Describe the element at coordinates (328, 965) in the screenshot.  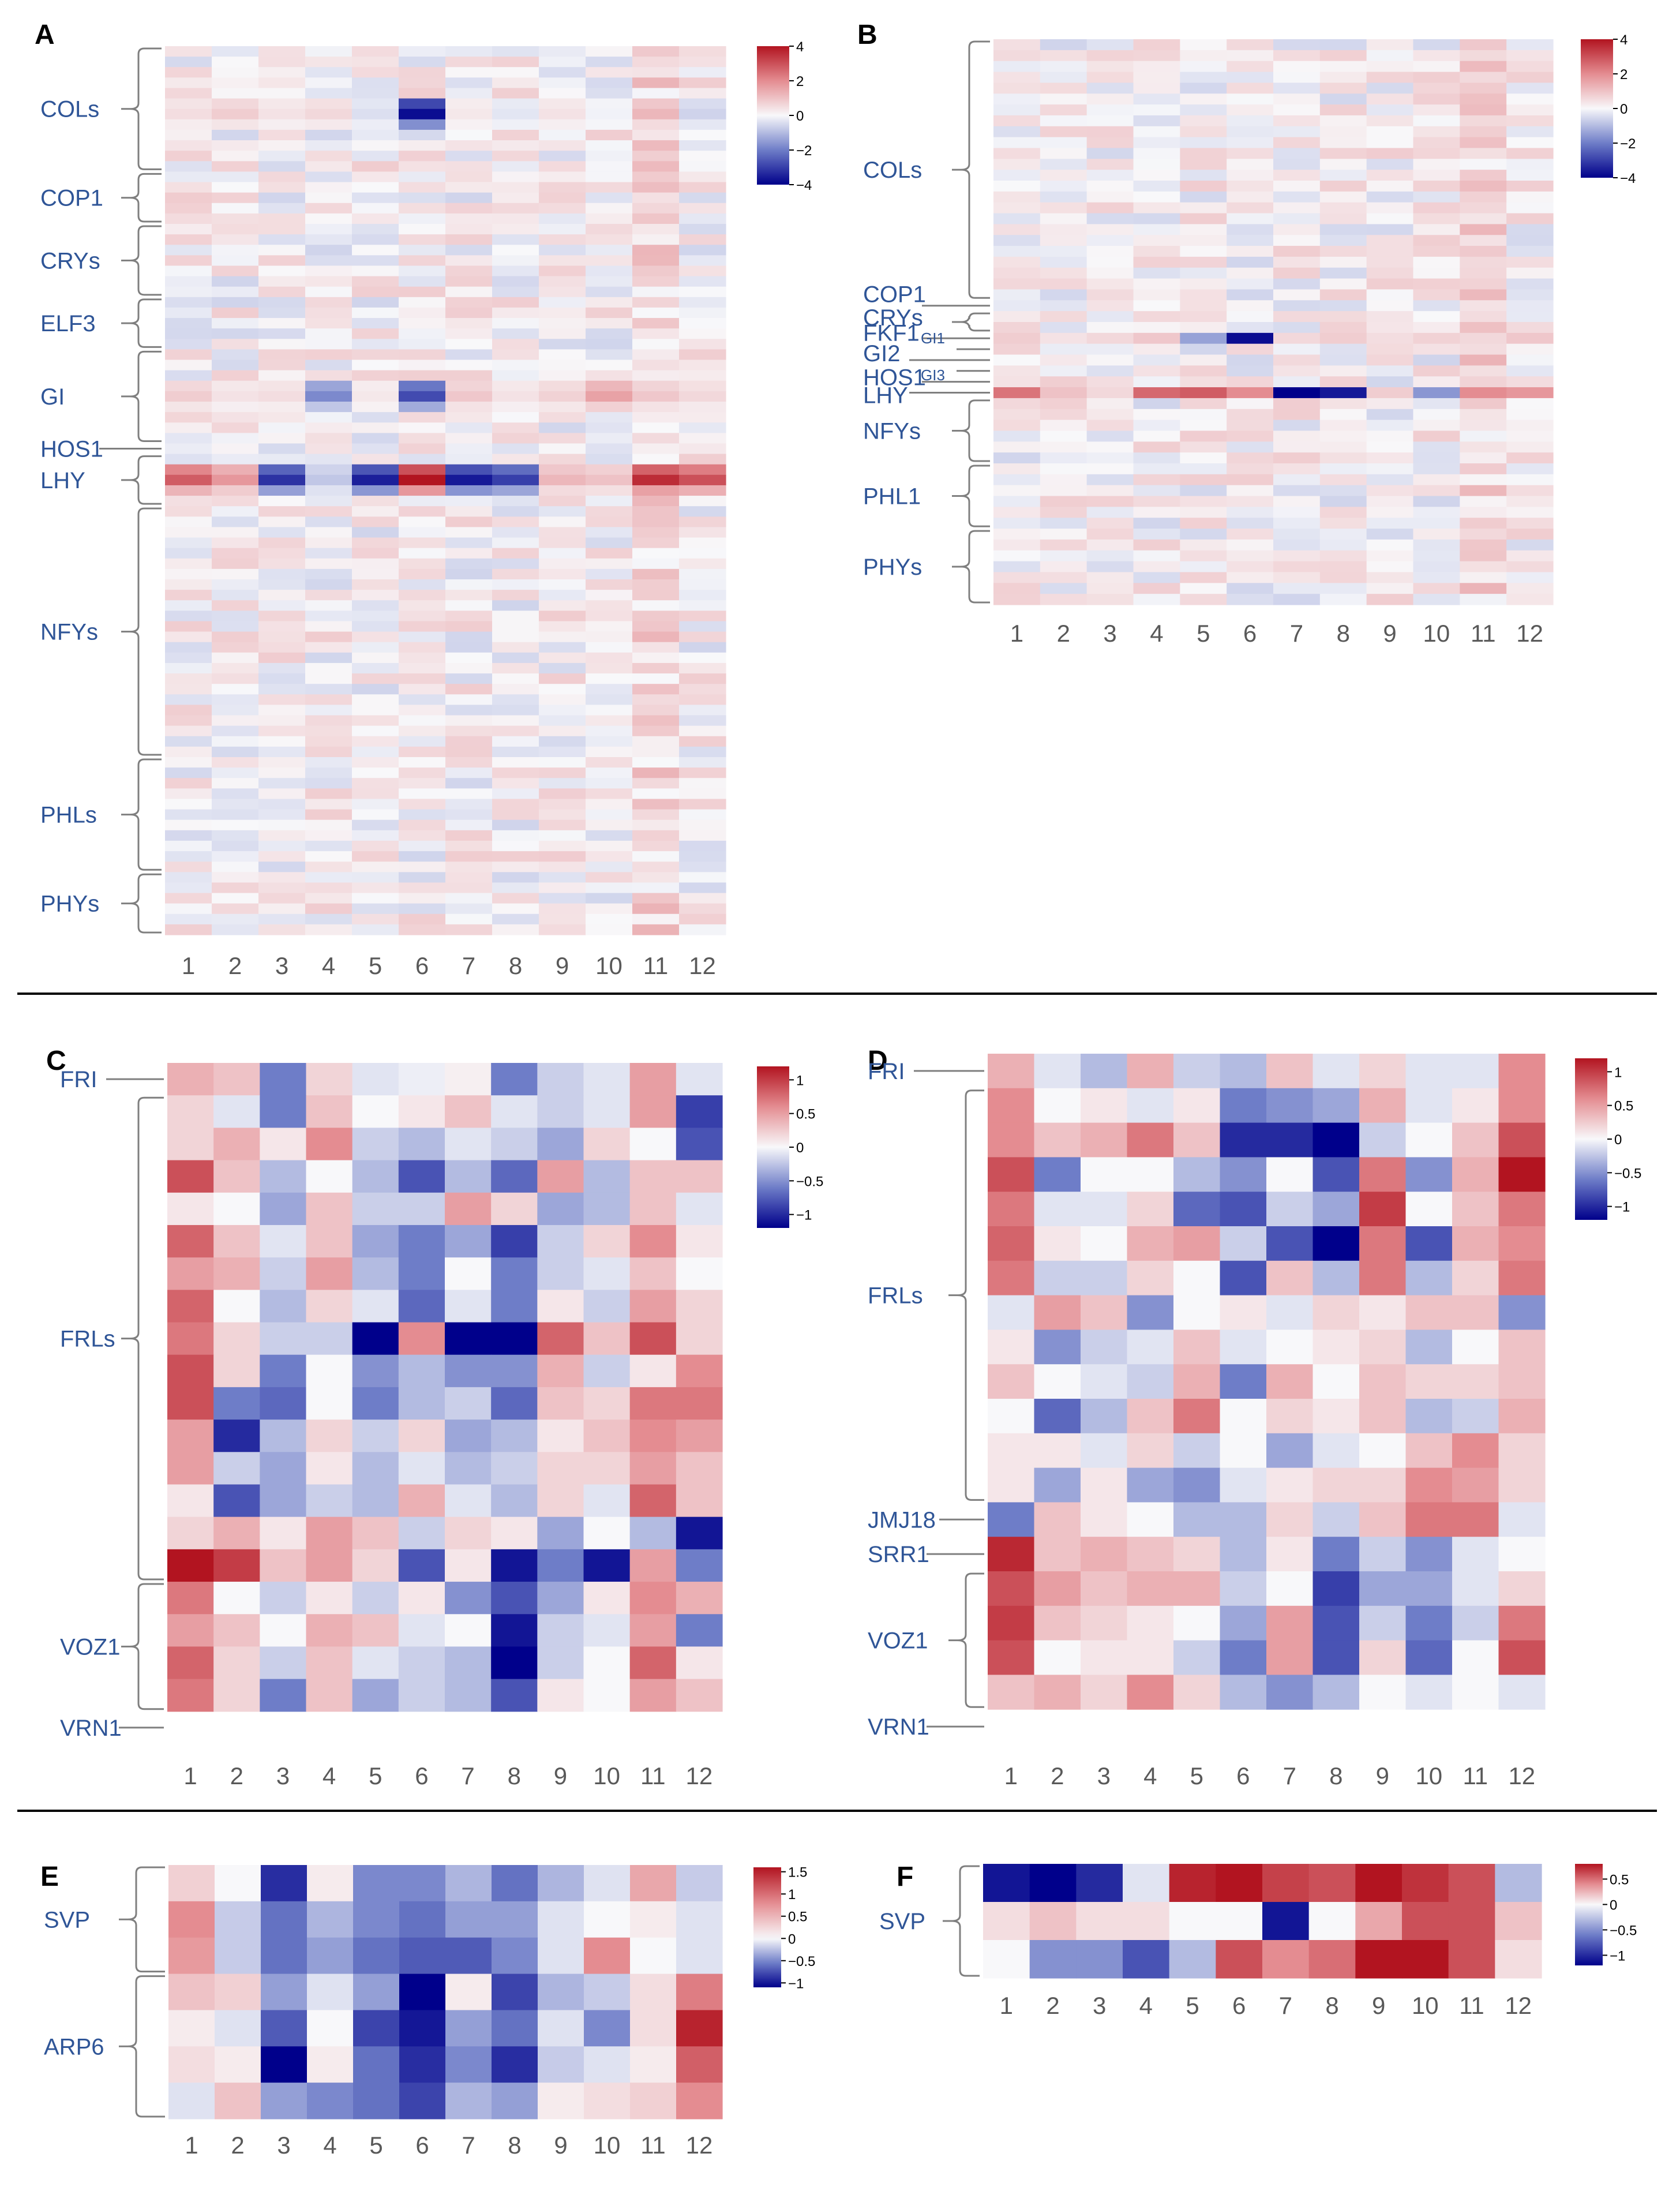
I see `x-tick-label: 4` at that location.